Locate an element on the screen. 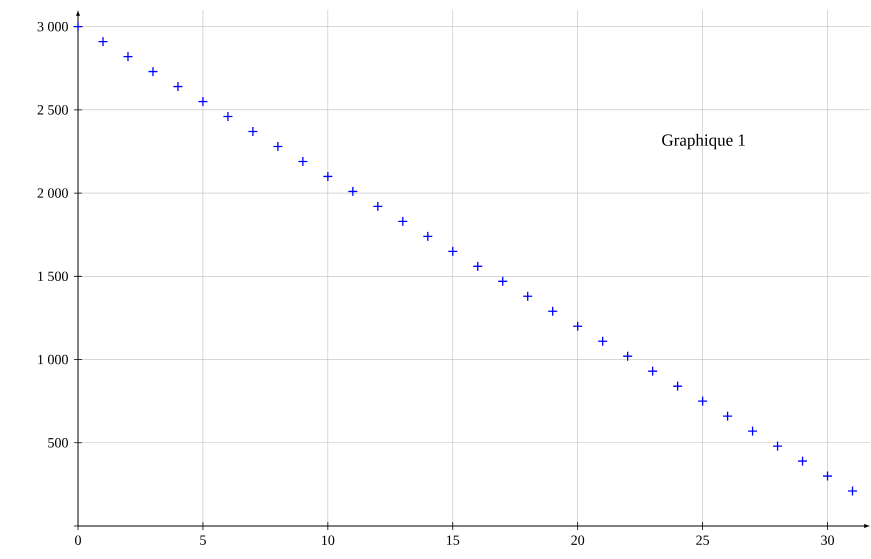  y-tick-label: 3 000 is located at coordinates (53, 27).